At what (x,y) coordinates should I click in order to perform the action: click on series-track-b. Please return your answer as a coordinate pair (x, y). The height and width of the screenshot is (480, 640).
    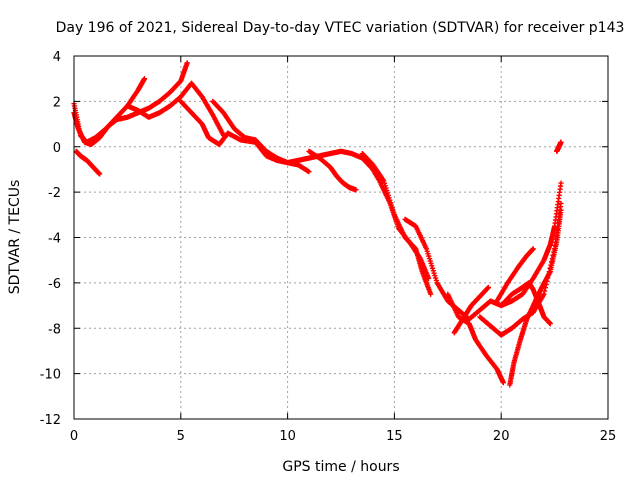
    Looking at the image, I should click on (88, 162).